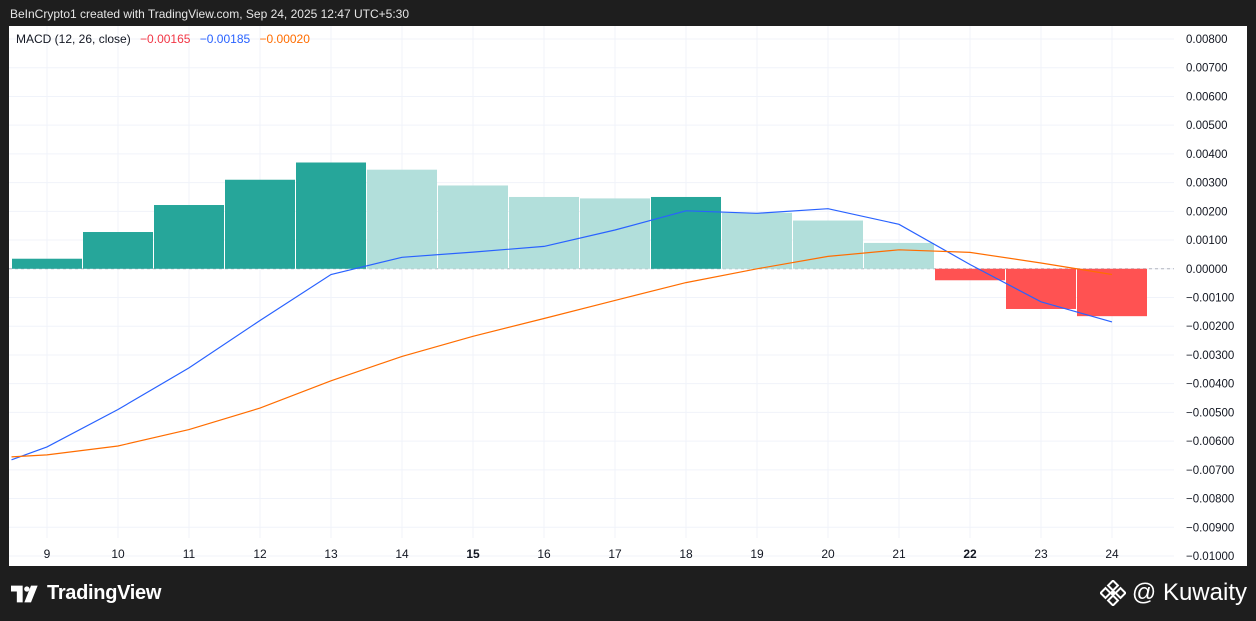  Describe the element at coordinates (757, 554) in the screenshot. I see `x-tick-label: 19` at that location.